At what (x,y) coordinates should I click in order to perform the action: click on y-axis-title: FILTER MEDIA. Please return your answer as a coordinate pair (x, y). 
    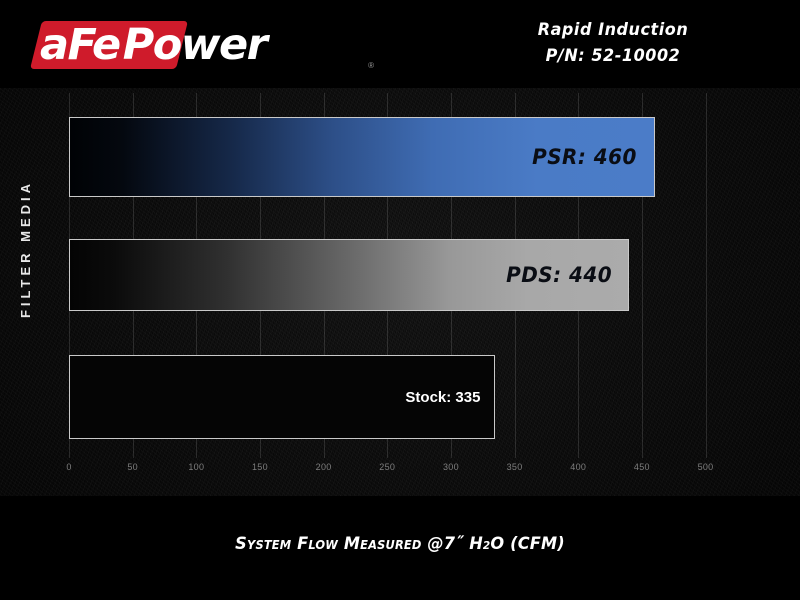
    Looking at the image, I should click on (25, 249).